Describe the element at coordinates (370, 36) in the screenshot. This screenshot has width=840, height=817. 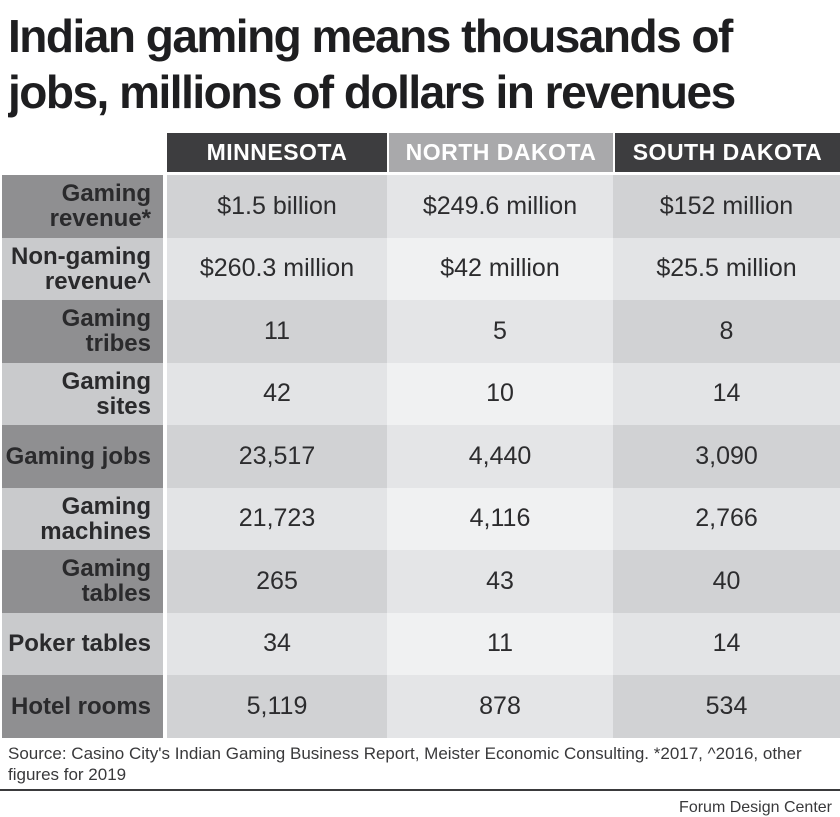
I see `page-title-line-1: Indian gaming means thousands of` at that location.